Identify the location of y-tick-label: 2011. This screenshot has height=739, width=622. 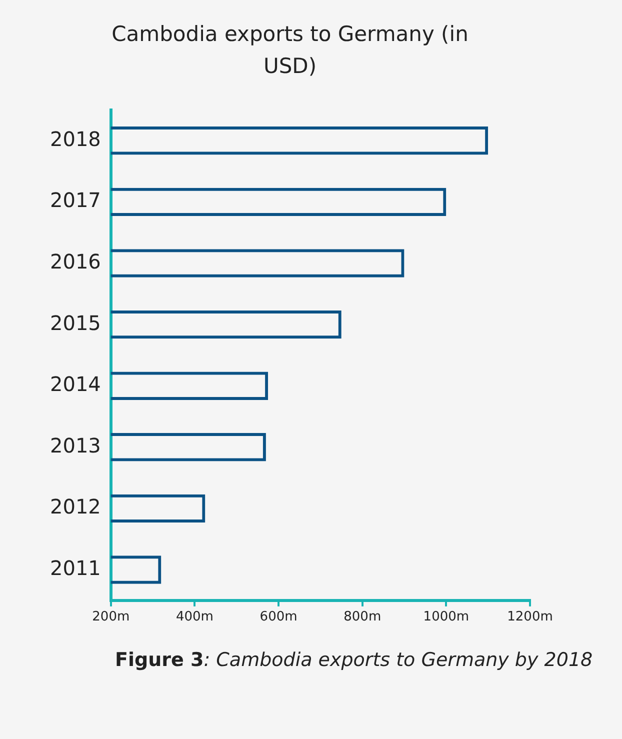
(75, 568).